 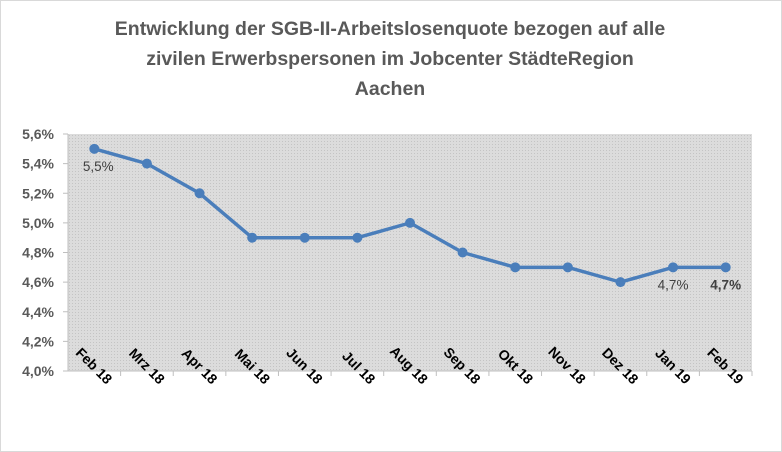 I want to click on data-label: 5,5%, so click(x=98, y=166).